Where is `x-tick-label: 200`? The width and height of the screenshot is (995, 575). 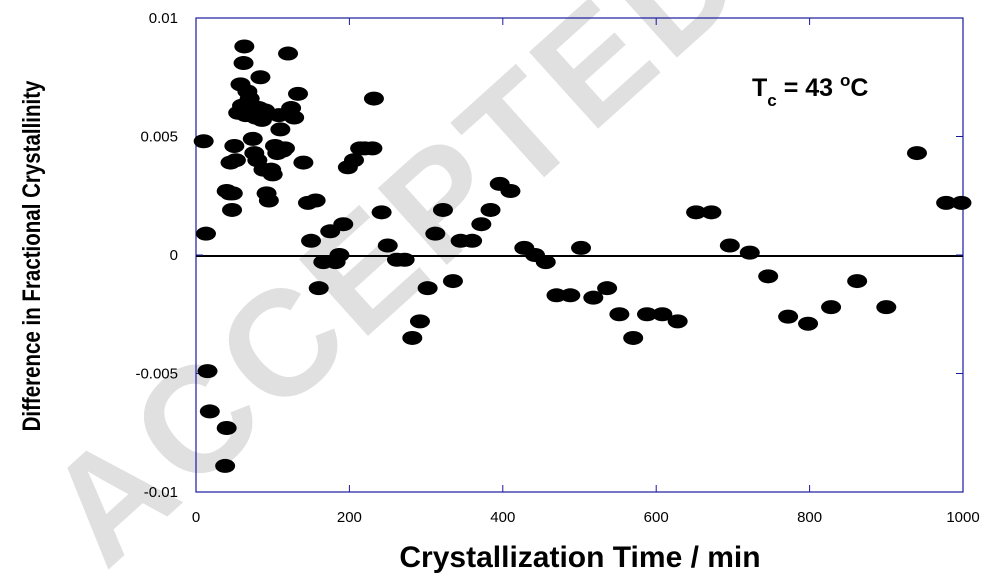 x-tick-label: 200 is located at coordinates (349, 517).